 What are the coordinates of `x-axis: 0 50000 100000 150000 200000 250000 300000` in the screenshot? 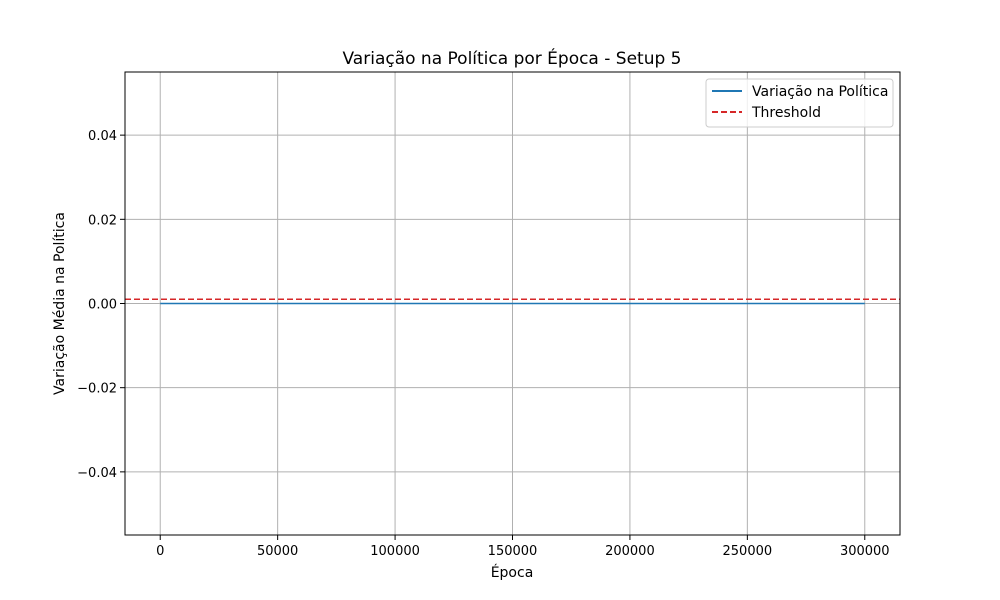 It's located at (523, 547).